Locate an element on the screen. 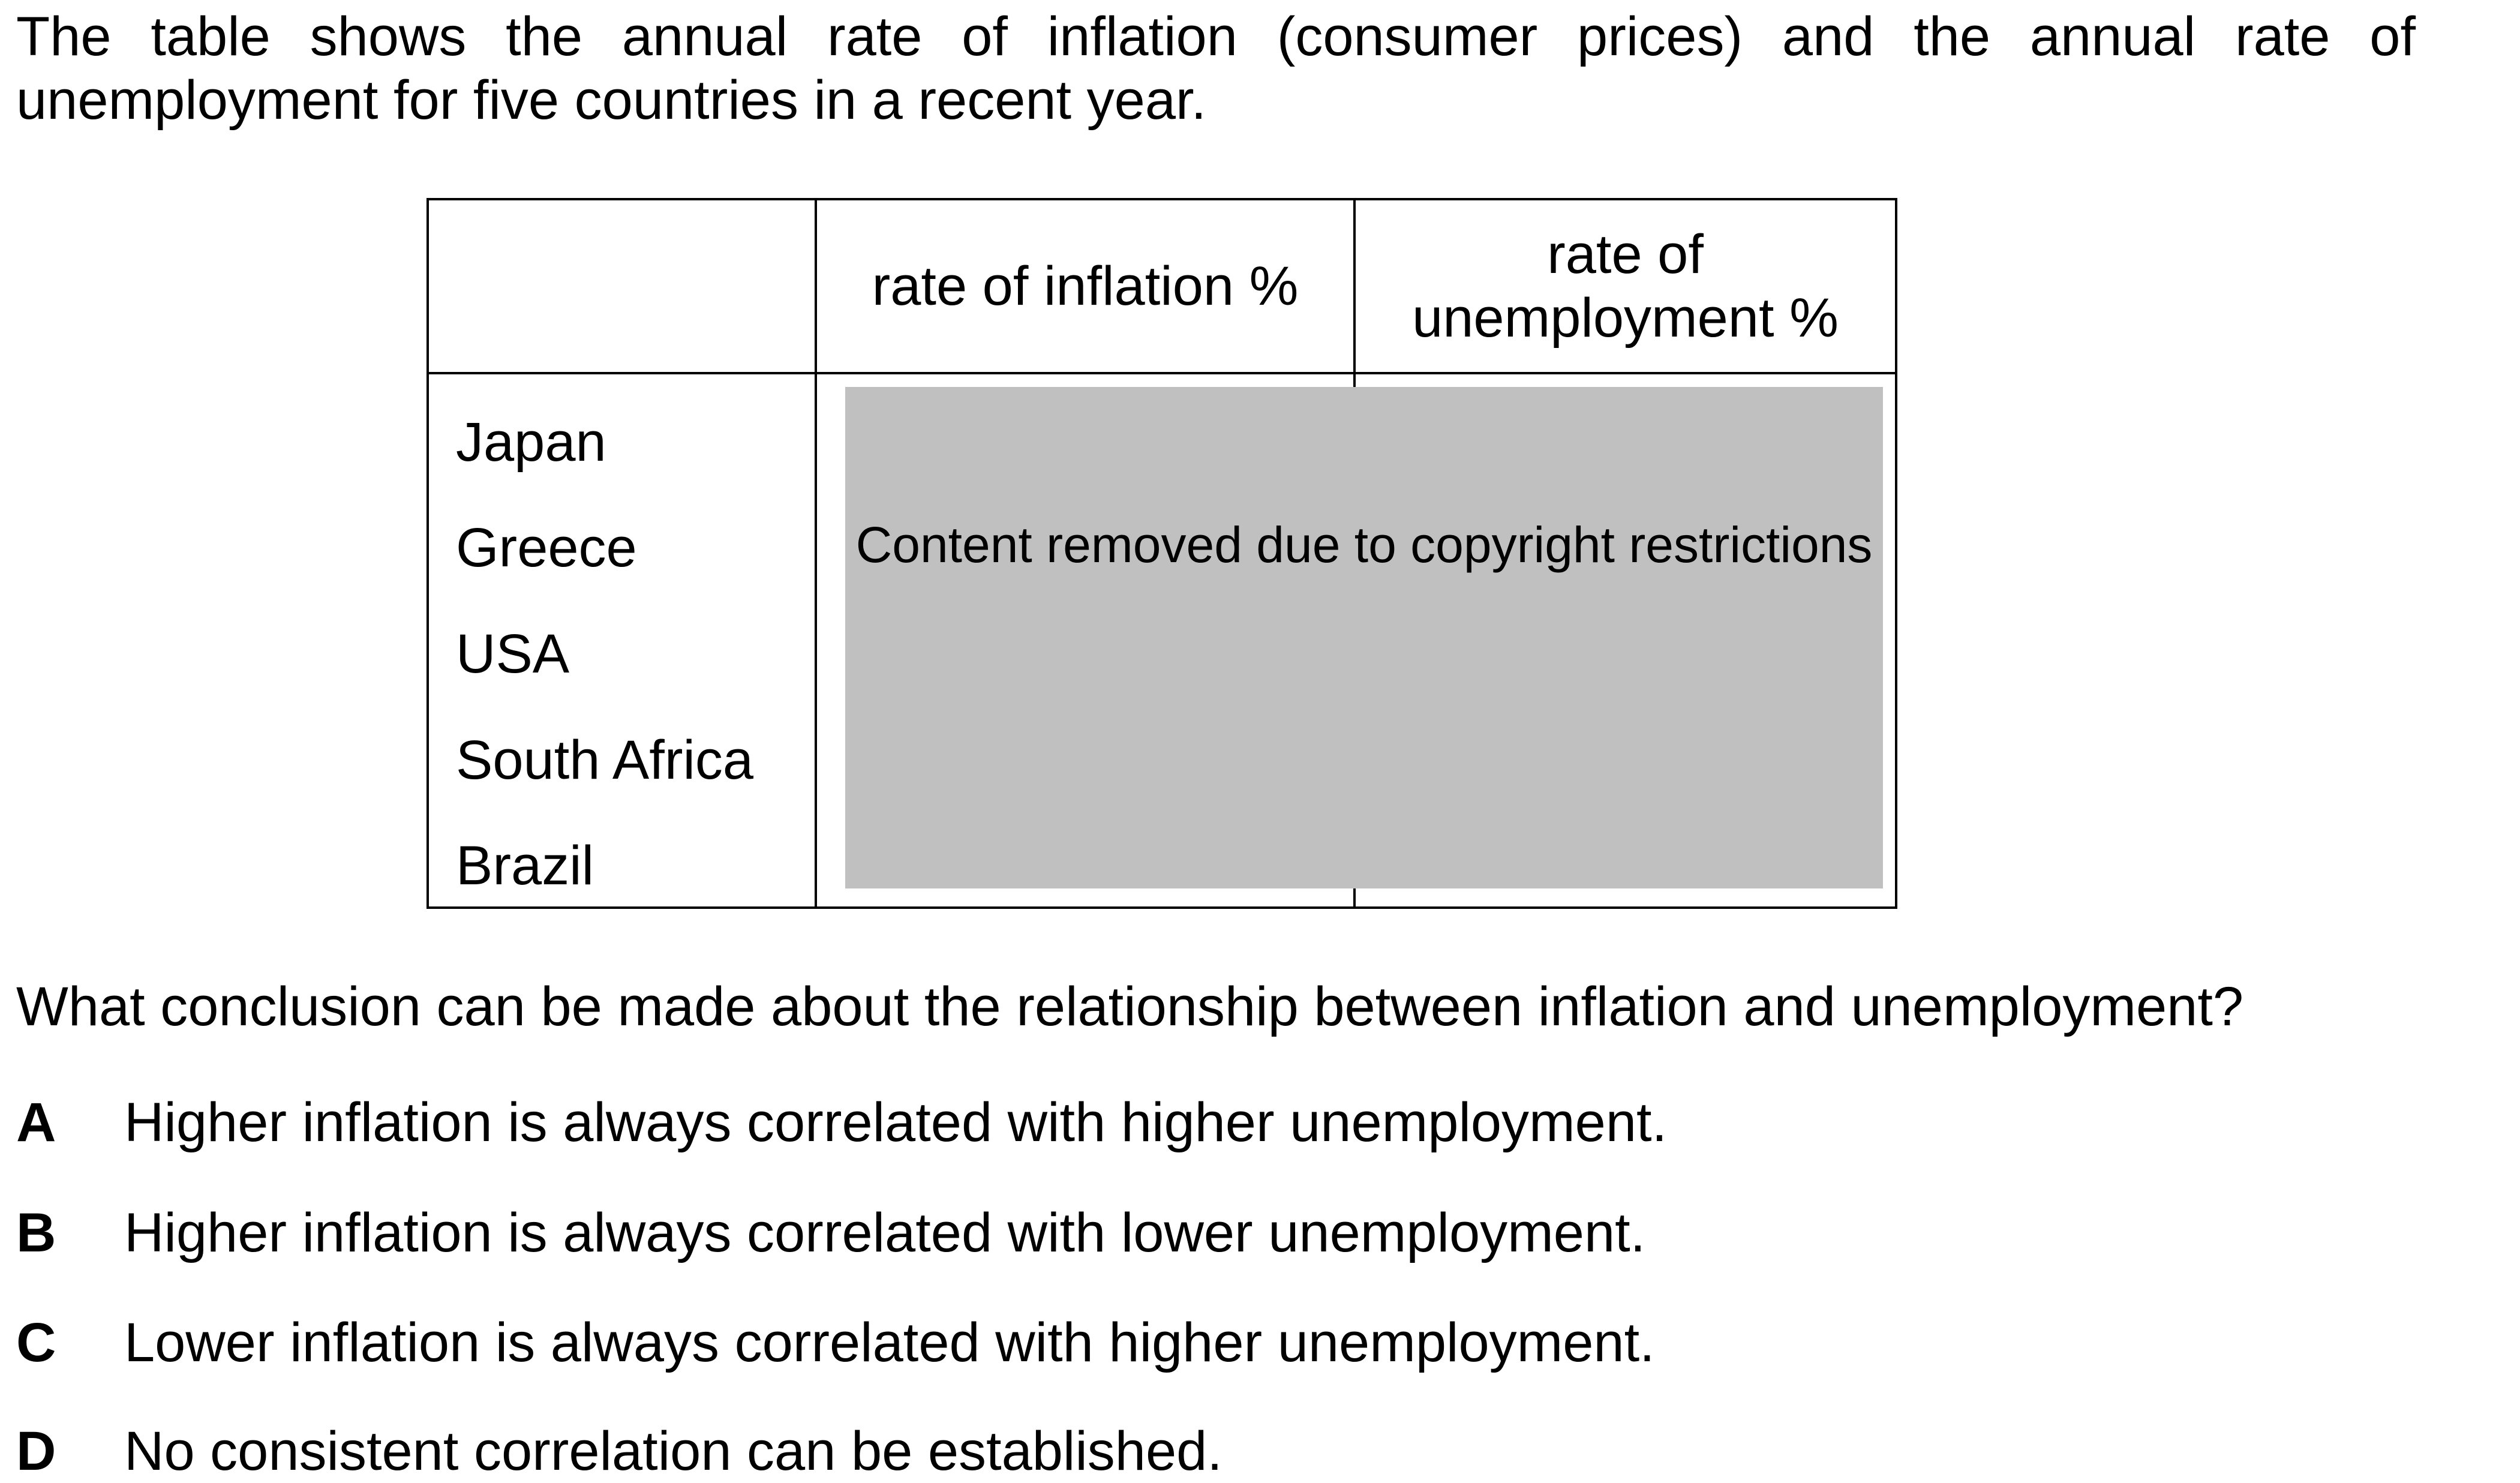  header-country is located at coordinates (622, 286).